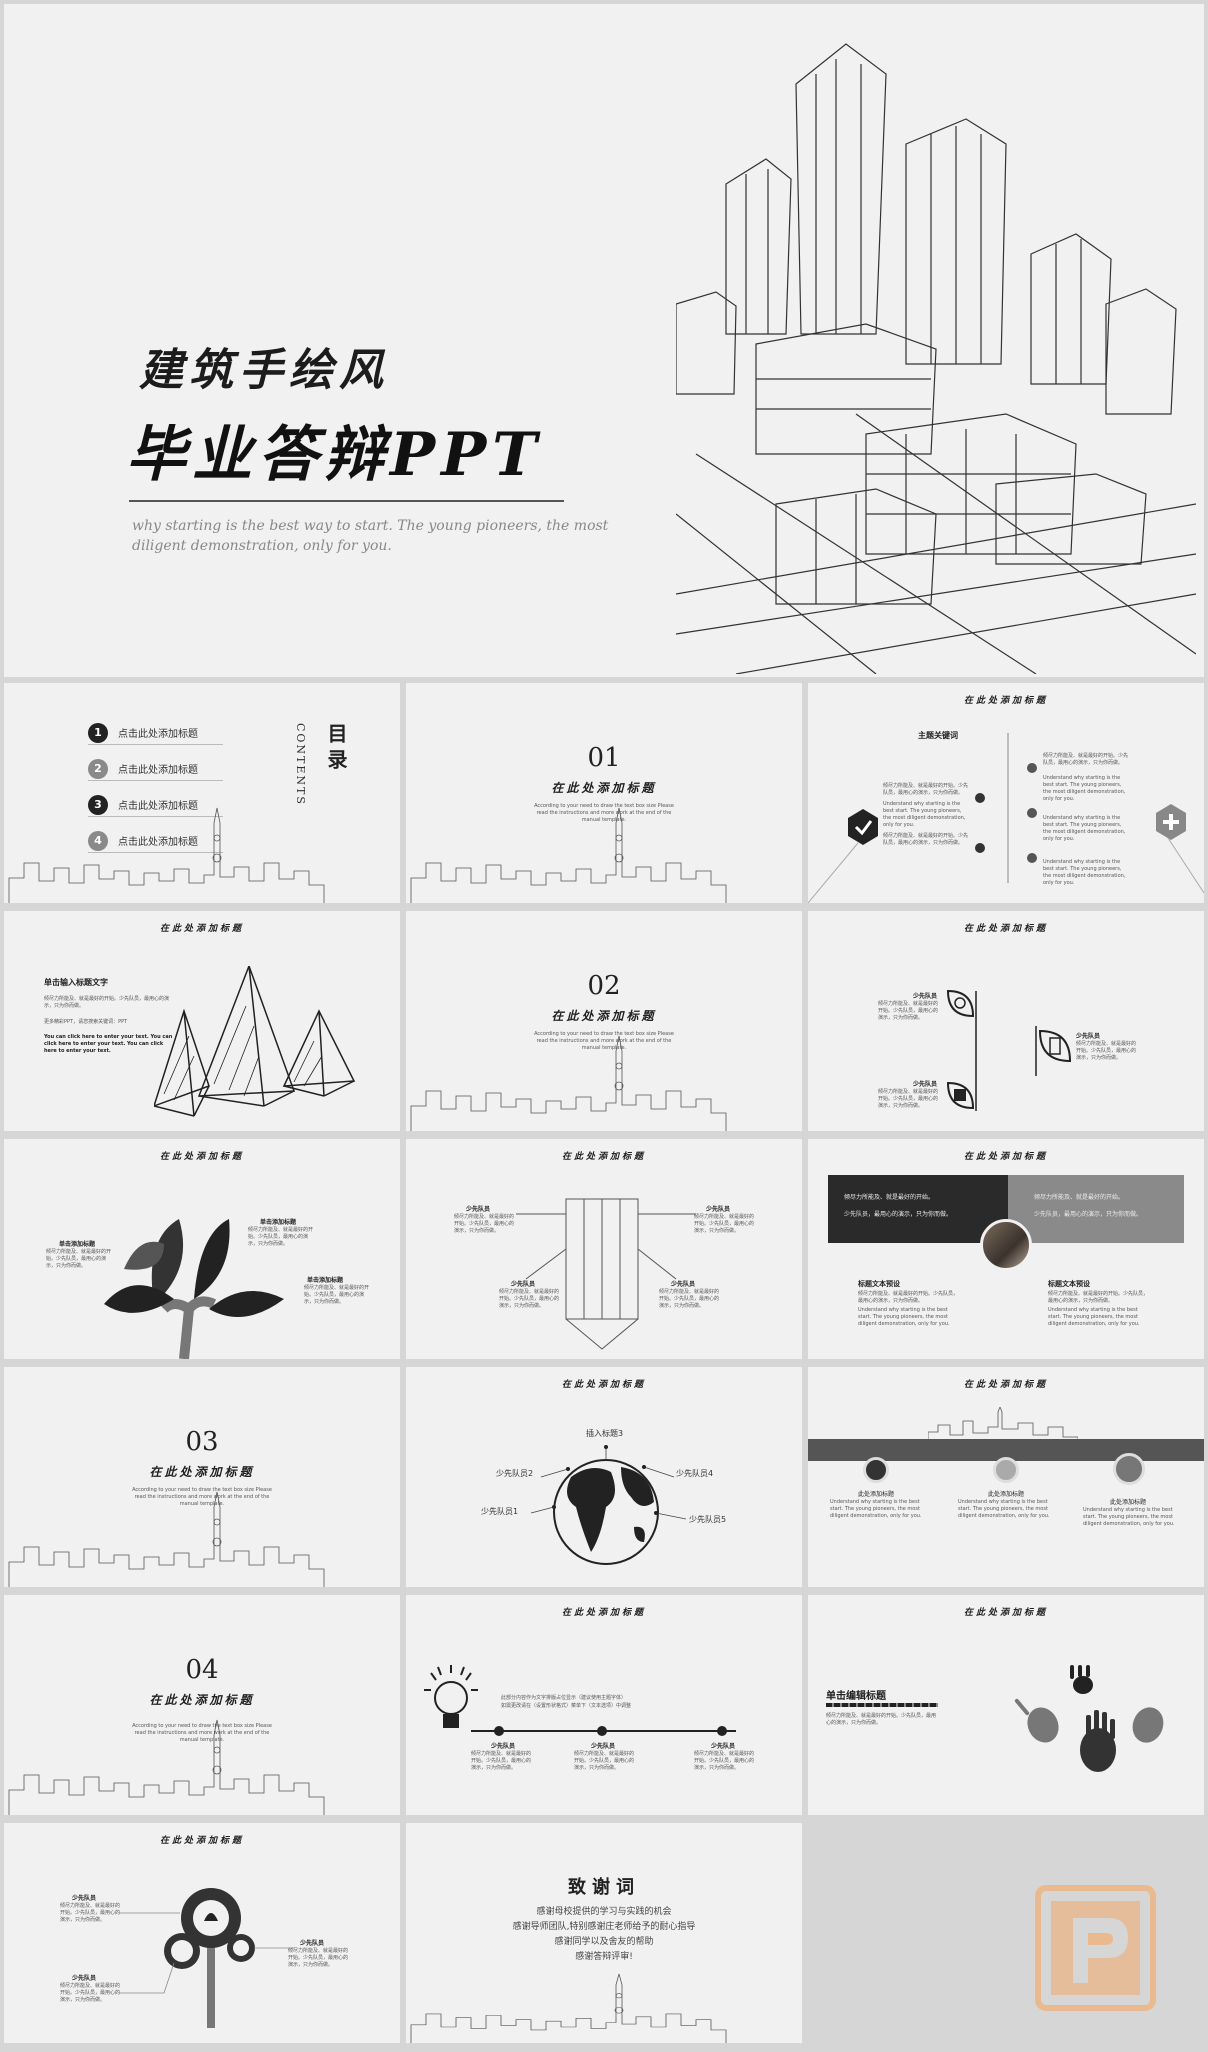 The height and width of the screenshot is (2052, 1208). What do you see at coordinates (1009, 1050) in the screenshot?
I see `leaf-icons` at bounding box center [1009, 1050].